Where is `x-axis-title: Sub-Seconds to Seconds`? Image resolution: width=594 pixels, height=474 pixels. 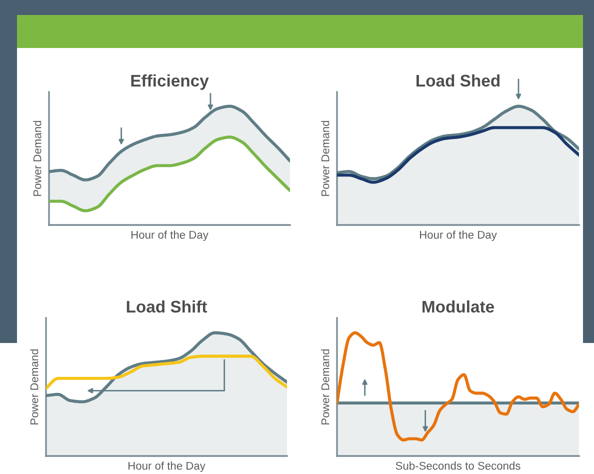 x-axis-title: Sub-Seconds to Seconds is located at coordinates (458, 466).